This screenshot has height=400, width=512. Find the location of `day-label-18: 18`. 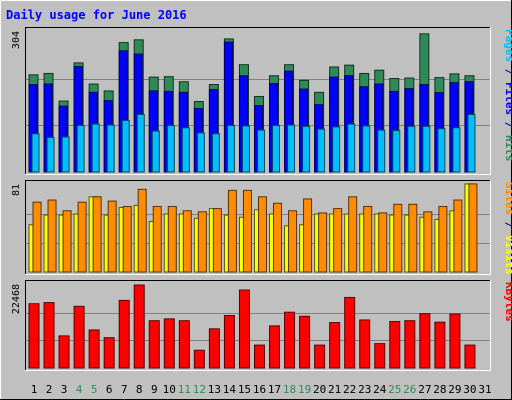

day-label-18: 18 is located at coordinates (289, 389).